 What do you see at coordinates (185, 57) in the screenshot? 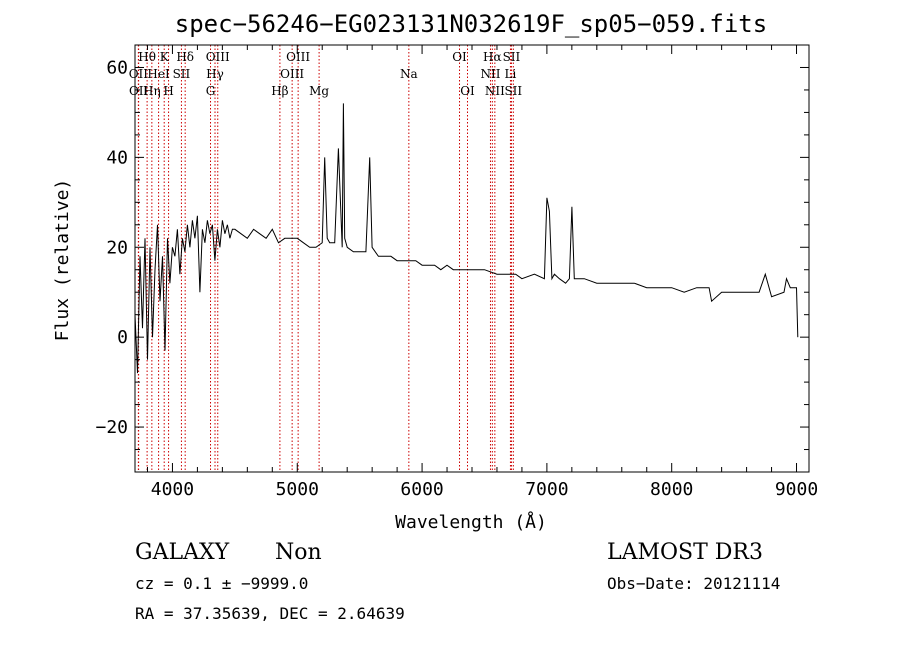
I see `spectral-line-label: Hδ` at bounding box center [185, 57].